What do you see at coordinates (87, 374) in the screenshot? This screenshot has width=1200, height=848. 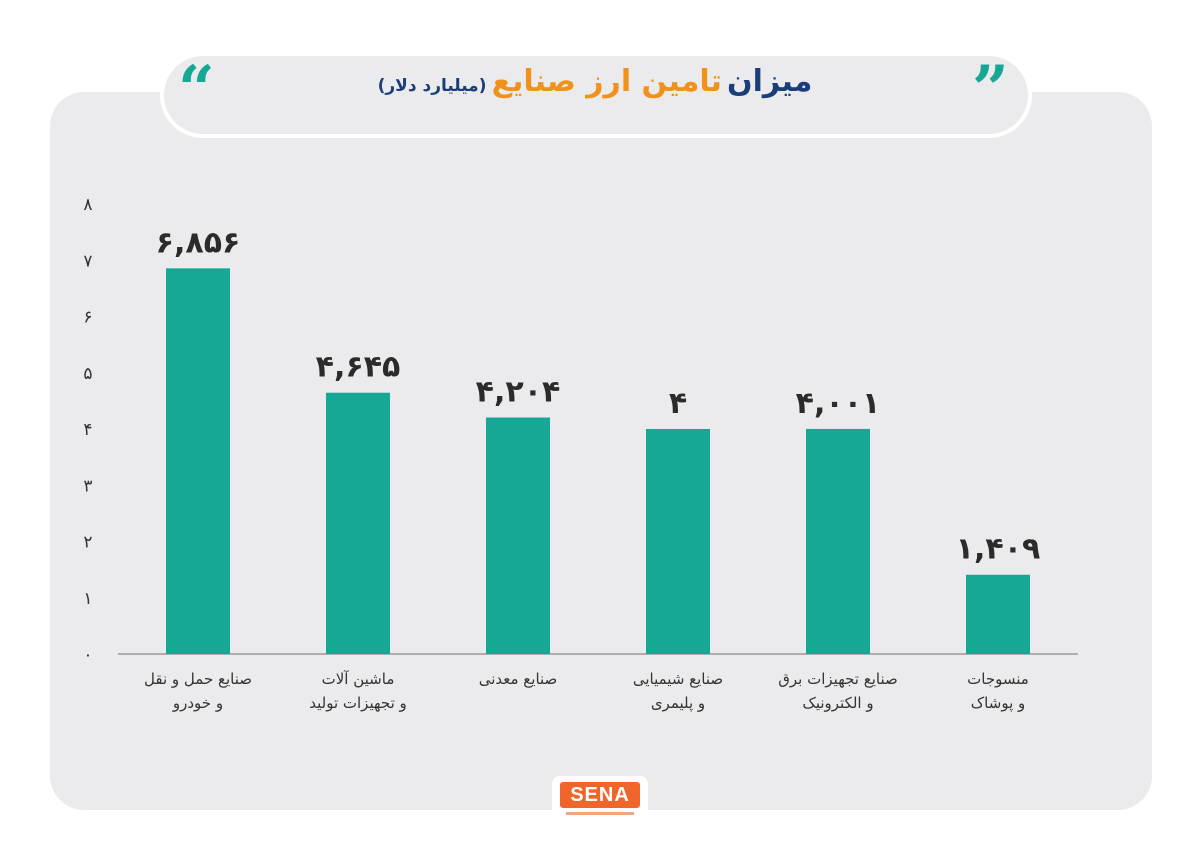 I see `y-tick-label: ۵` at bounding box center [87, 374].